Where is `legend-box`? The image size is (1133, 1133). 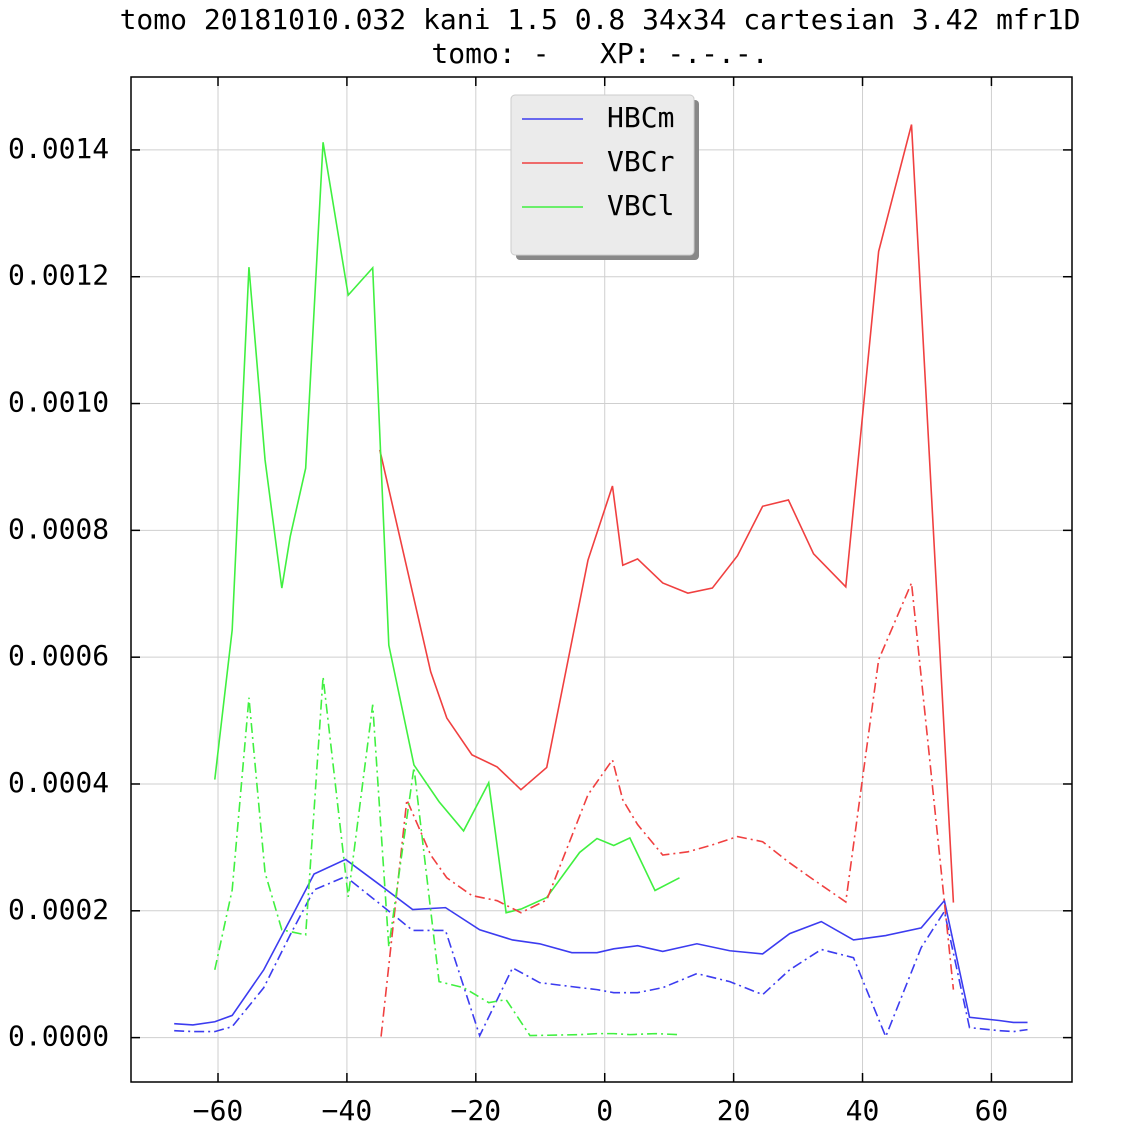 legend-box is located at coordinates (602, 175).